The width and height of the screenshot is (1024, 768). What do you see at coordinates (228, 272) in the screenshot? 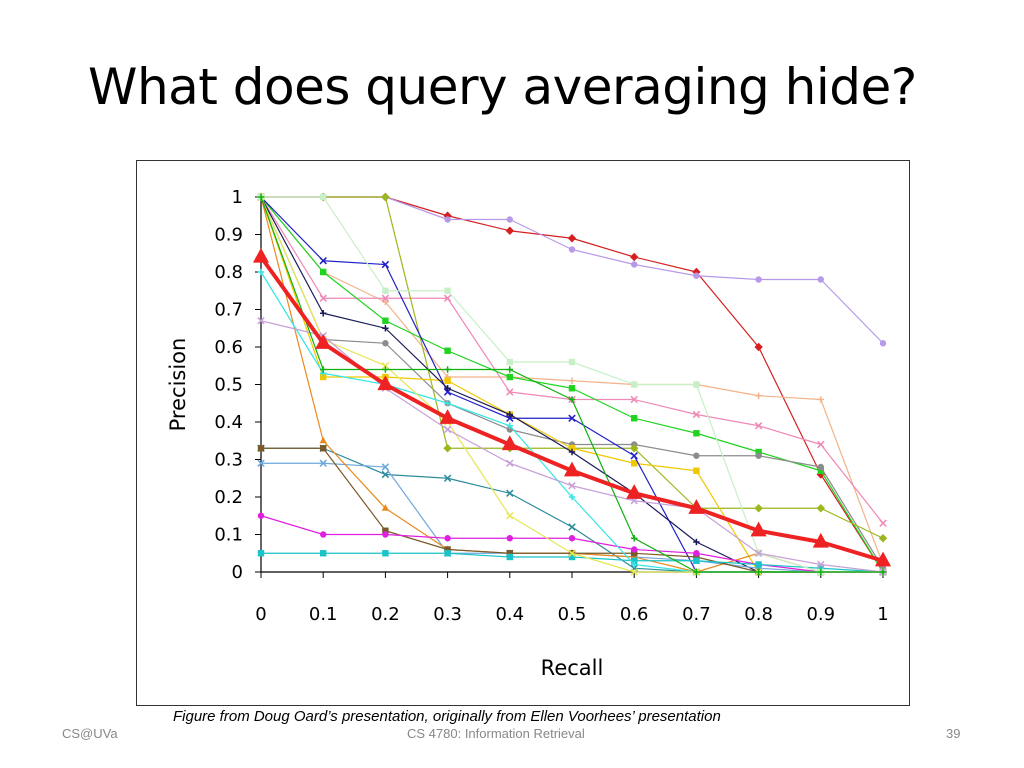
I see `y-tick-label: 0.8` at bounding box center [228, 272].